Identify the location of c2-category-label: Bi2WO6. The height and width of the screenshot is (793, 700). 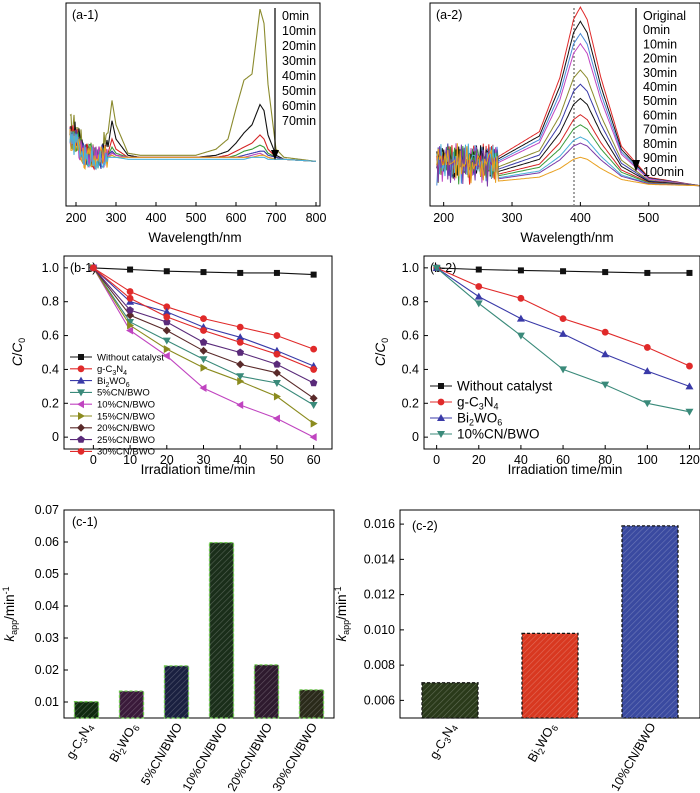
(542, 743).